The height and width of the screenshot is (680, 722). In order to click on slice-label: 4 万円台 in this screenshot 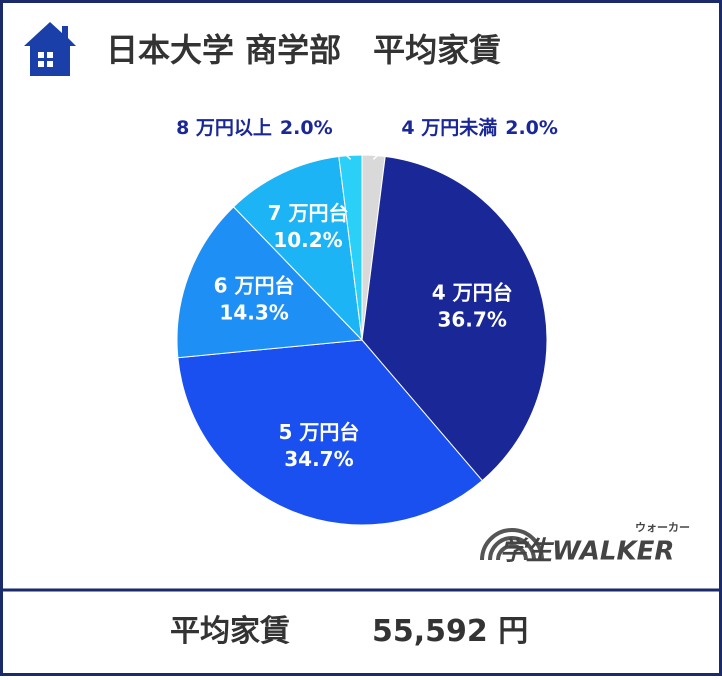, I will do `click(472, 293)`.